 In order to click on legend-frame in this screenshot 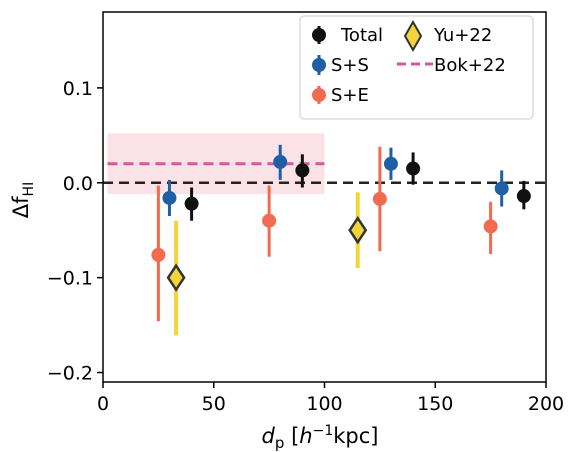, I will do `click(416, 67)`.